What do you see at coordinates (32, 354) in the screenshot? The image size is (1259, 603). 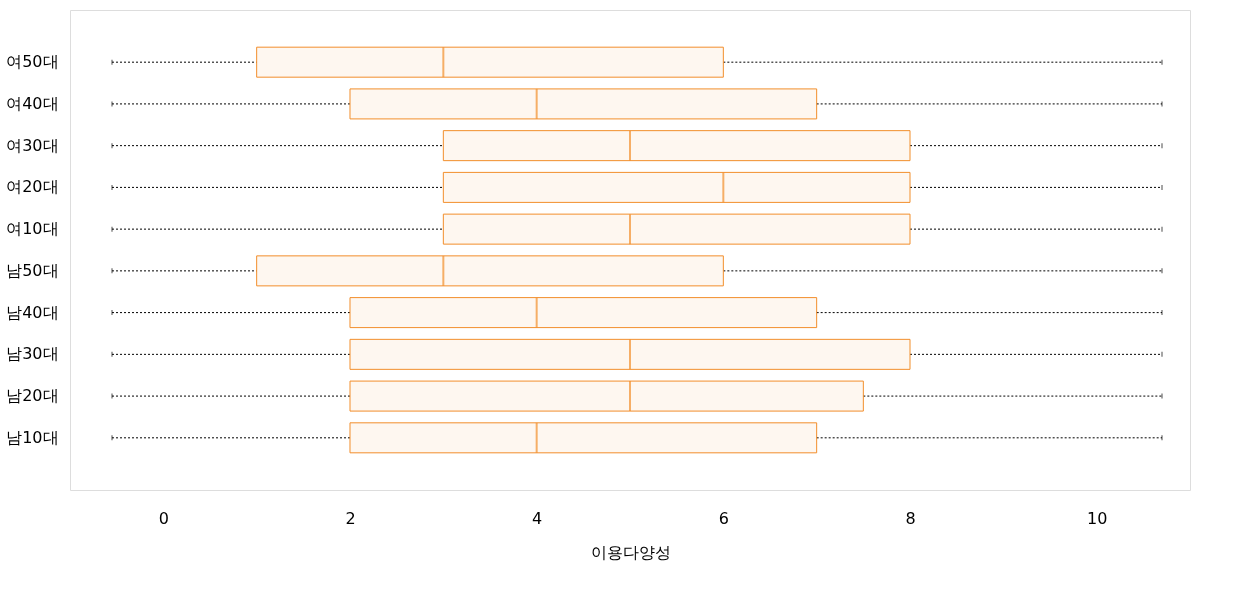 I see `y-tick-label: 남30대` at bounding box center [32, 354].